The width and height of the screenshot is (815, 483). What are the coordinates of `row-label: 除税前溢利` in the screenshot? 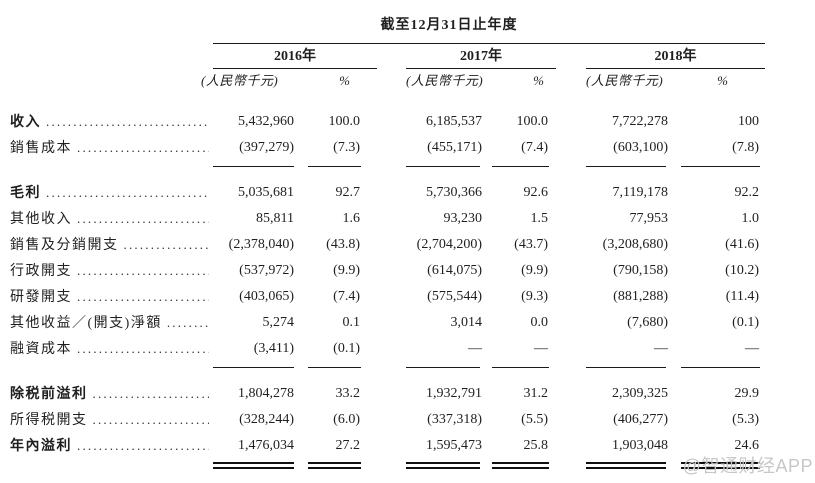 It's located at (111, 394).